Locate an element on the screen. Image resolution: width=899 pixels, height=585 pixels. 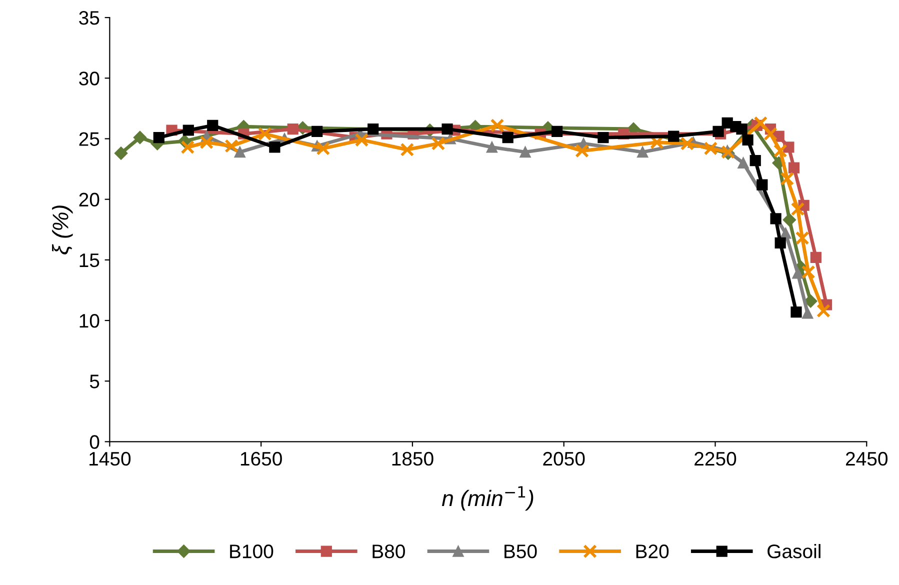
y-tick-label: 35 is located at coordinates (89, 18).